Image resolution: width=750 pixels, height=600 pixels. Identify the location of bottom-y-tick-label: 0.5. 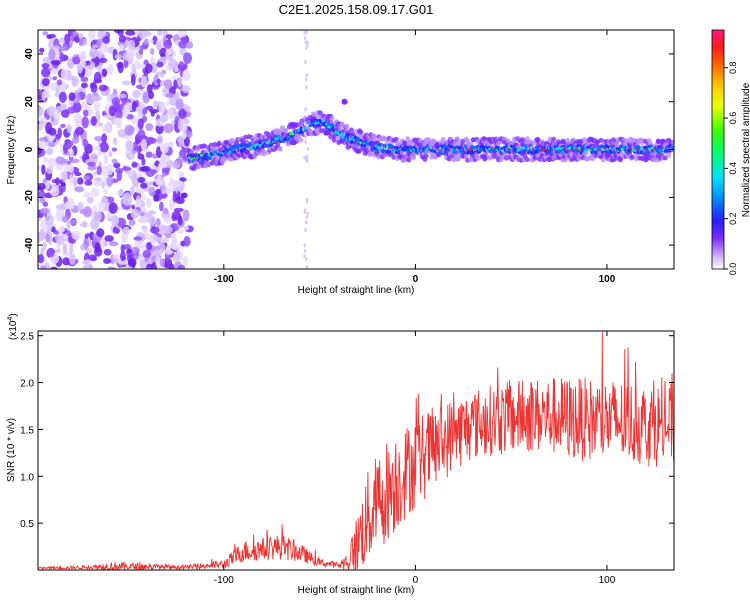
(27, 524).